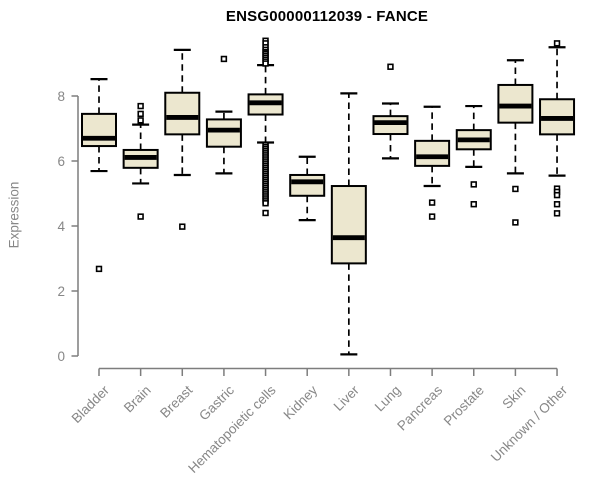 The height and width of the screenshot is (500, 600). I want to click on box-lung, so click(390, 111).